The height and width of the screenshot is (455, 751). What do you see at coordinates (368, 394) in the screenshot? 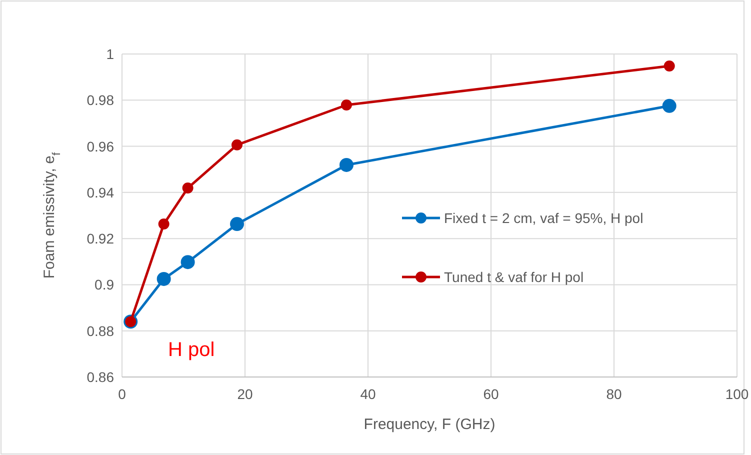
I see `x-tick-label: 40` at bounding box center [368, 394].